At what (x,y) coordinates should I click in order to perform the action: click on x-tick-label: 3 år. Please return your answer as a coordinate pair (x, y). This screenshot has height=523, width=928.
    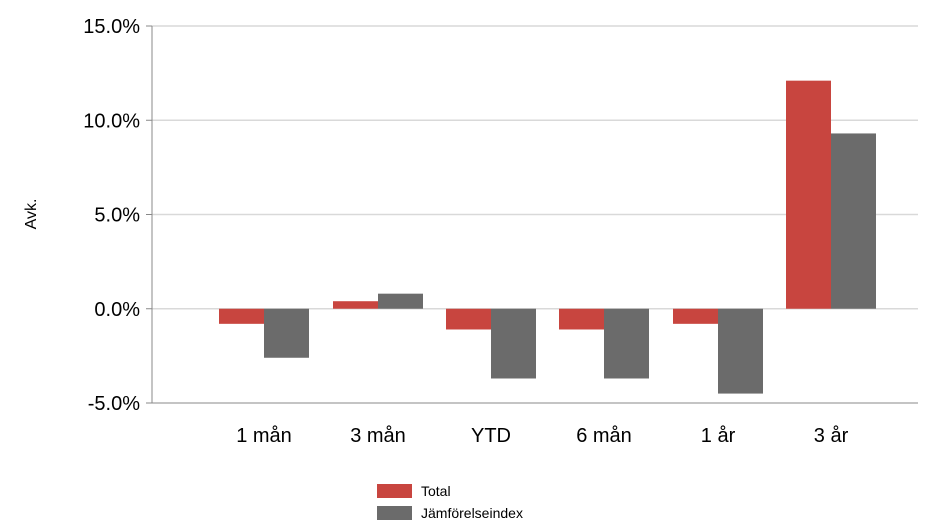
    Looking at the image, I should click on (831, 436).